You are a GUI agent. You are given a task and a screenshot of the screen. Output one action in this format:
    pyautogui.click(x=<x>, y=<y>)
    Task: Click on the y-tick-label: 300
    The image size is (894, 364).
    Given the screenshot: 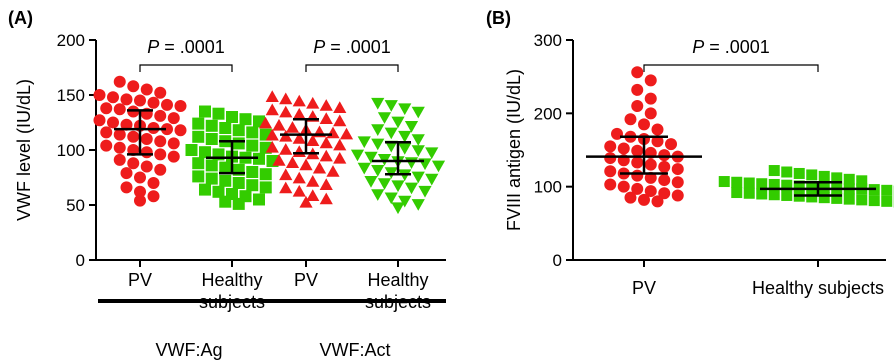 What is the action you would take?
    pyautogui.click(x=548, y=40)
    